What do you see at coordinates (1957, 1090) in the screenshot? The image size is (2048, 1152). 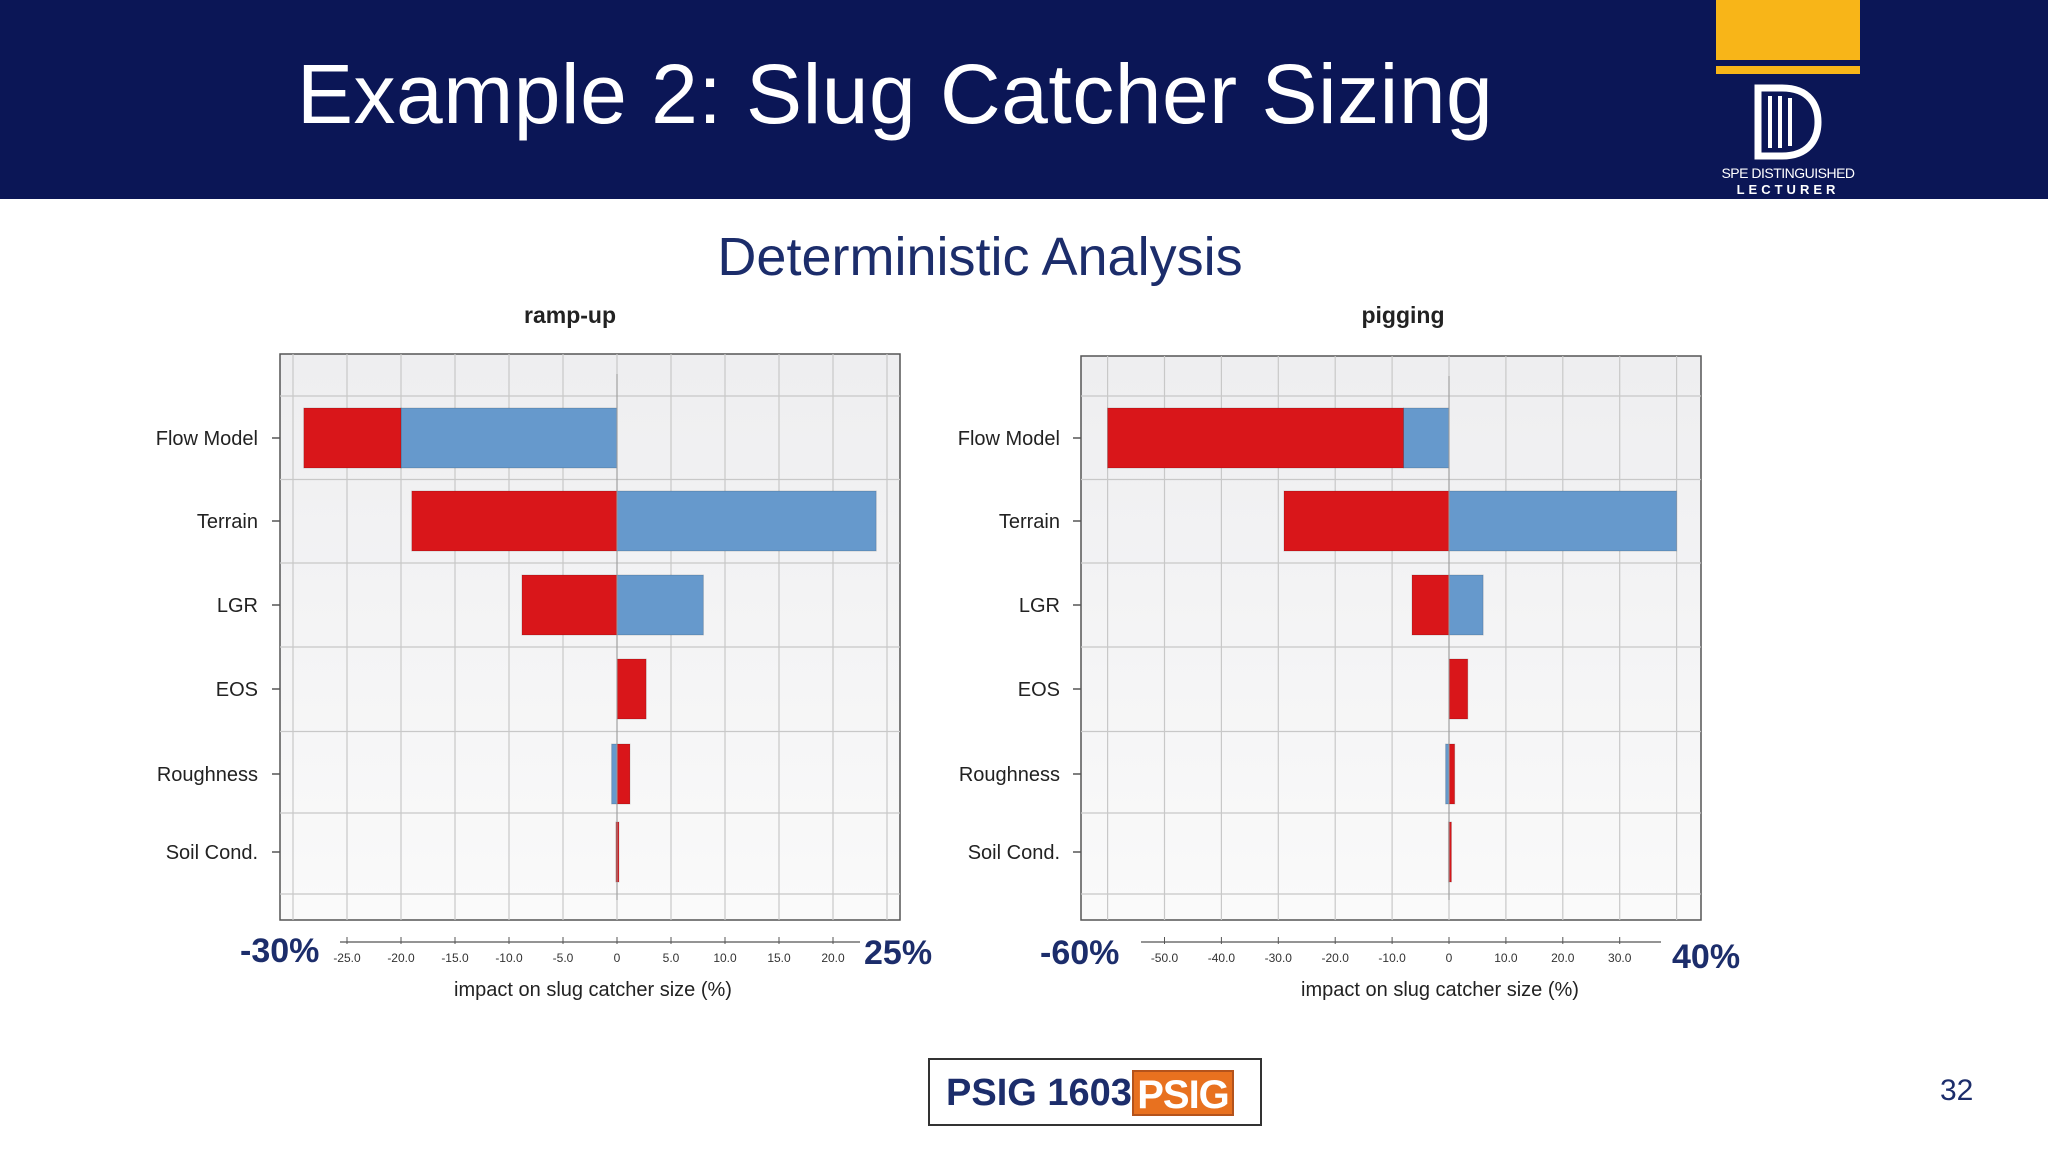 I see `page-number: 32` at bounding box center [1957, 1090].